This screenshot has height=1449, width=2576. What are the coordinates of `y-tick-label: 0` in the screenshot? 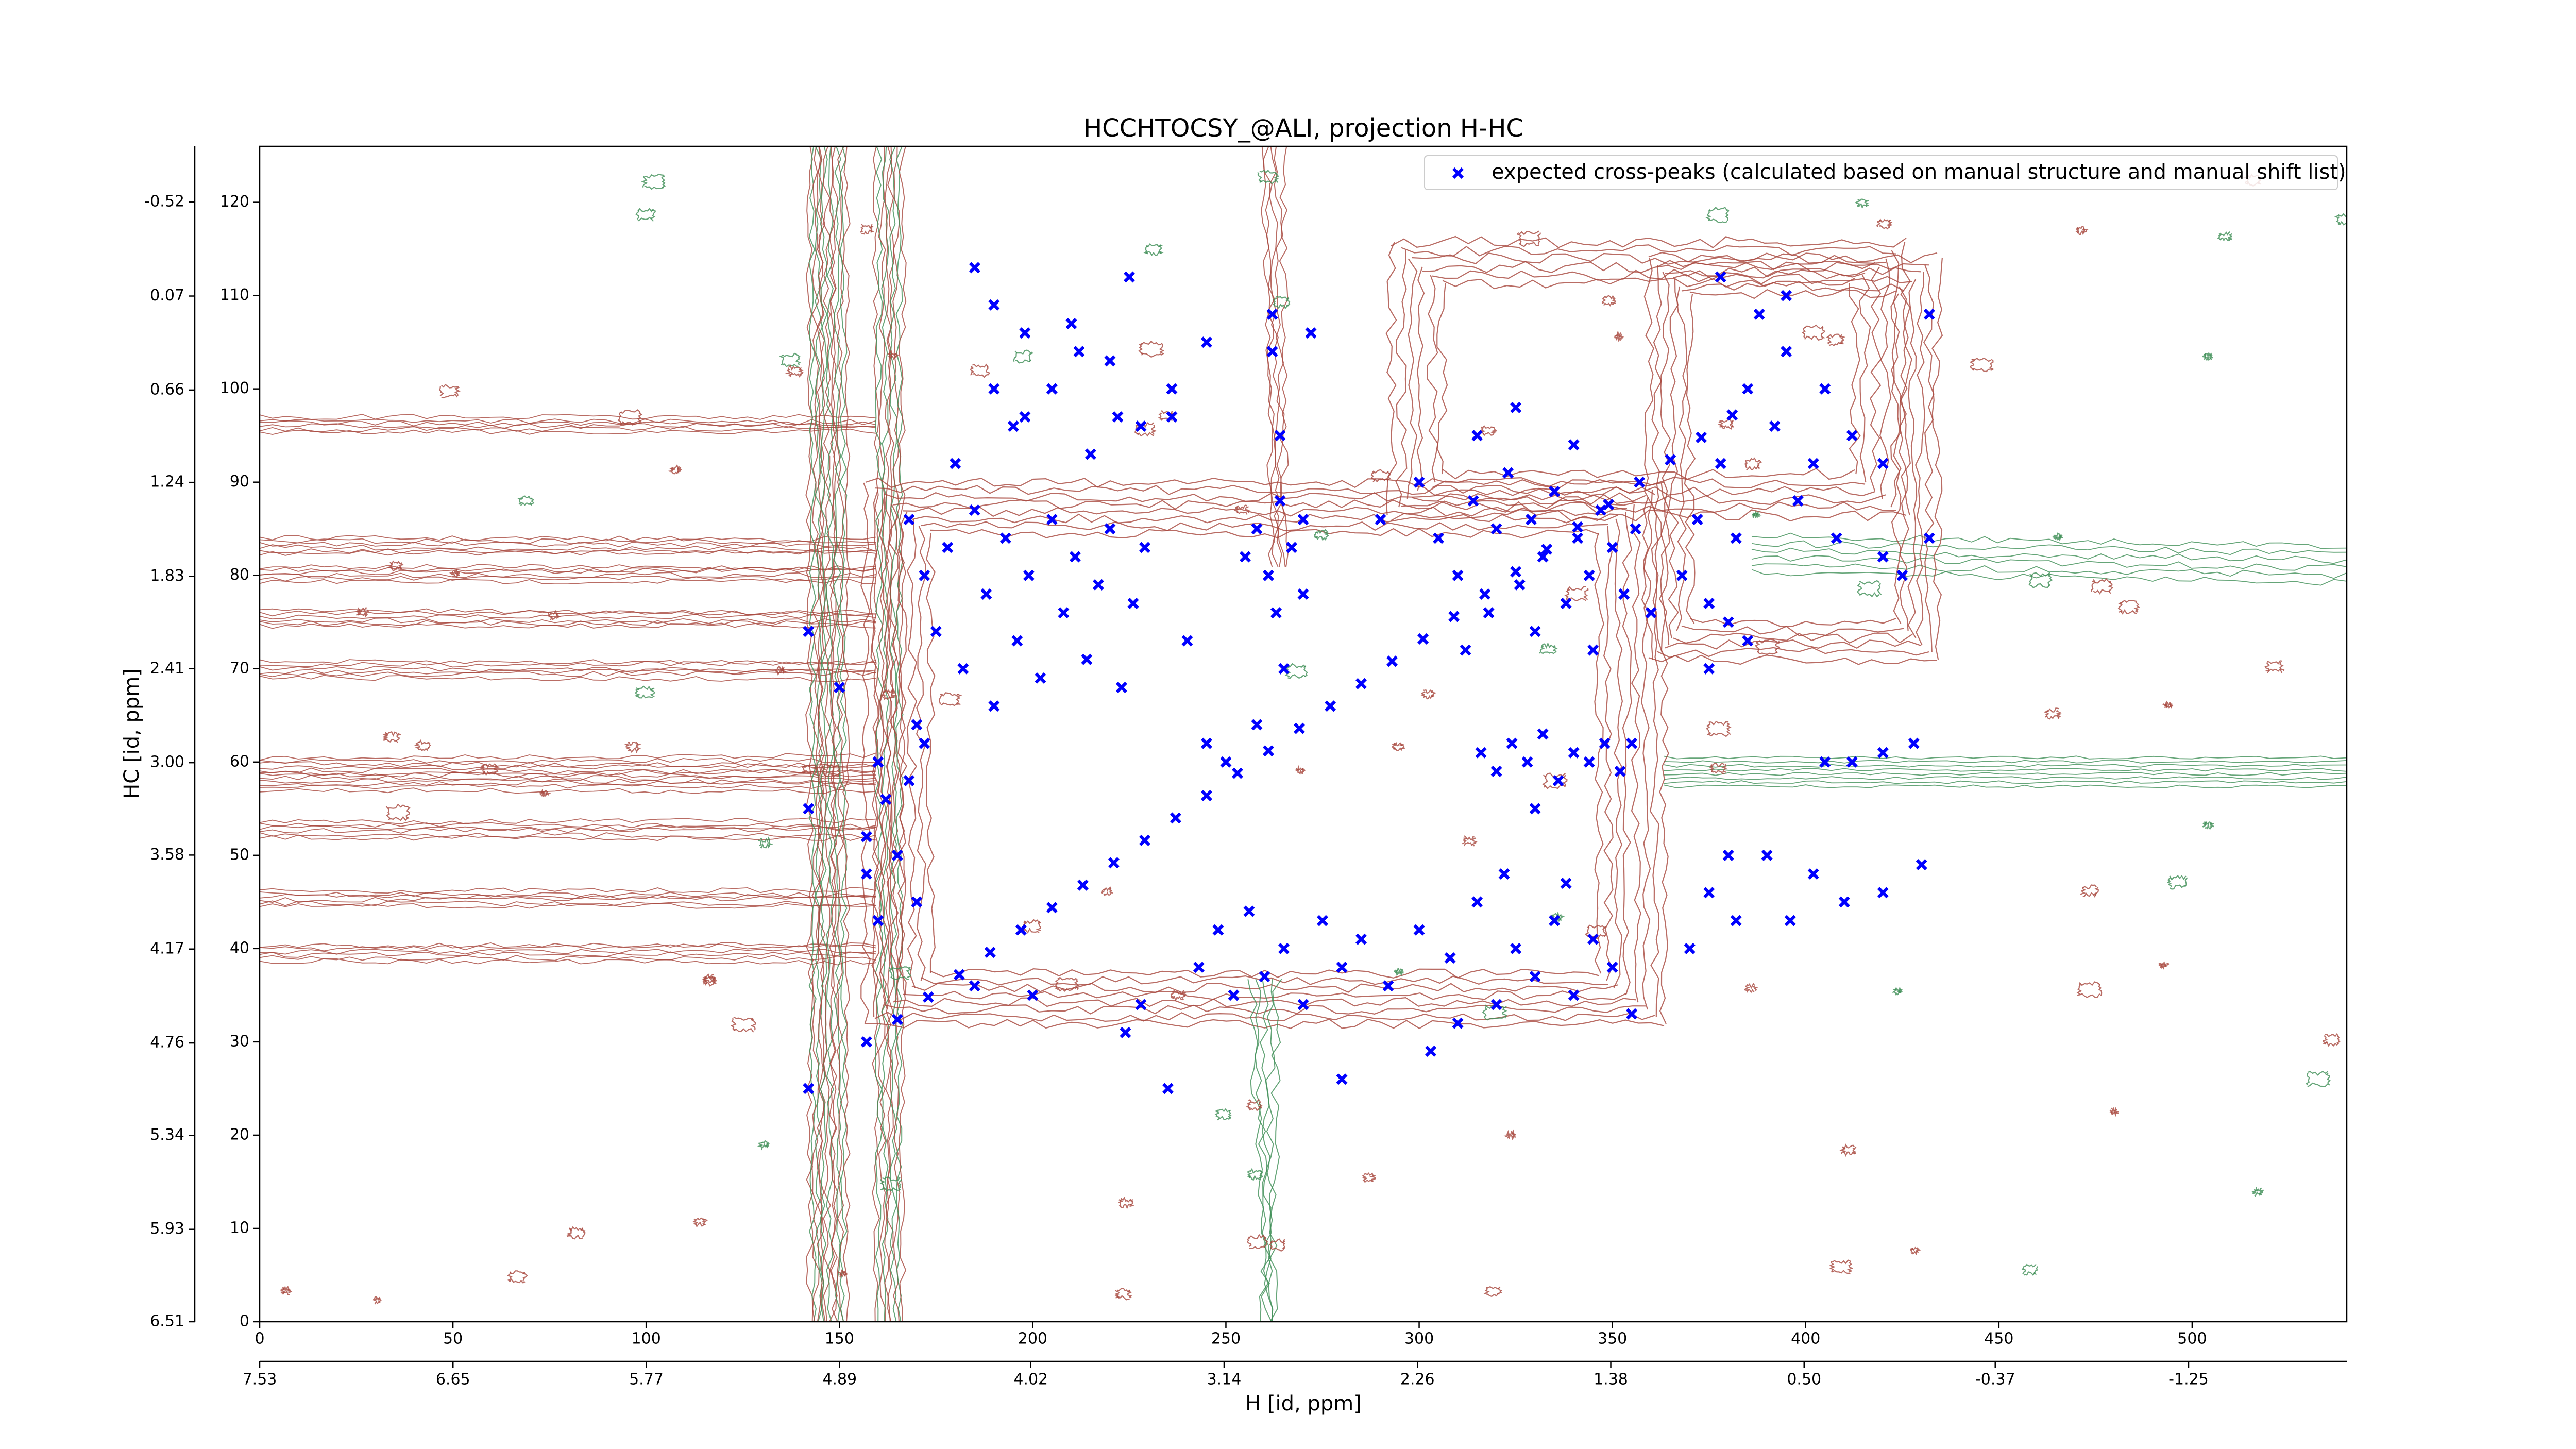 It's located at (244, 1321).